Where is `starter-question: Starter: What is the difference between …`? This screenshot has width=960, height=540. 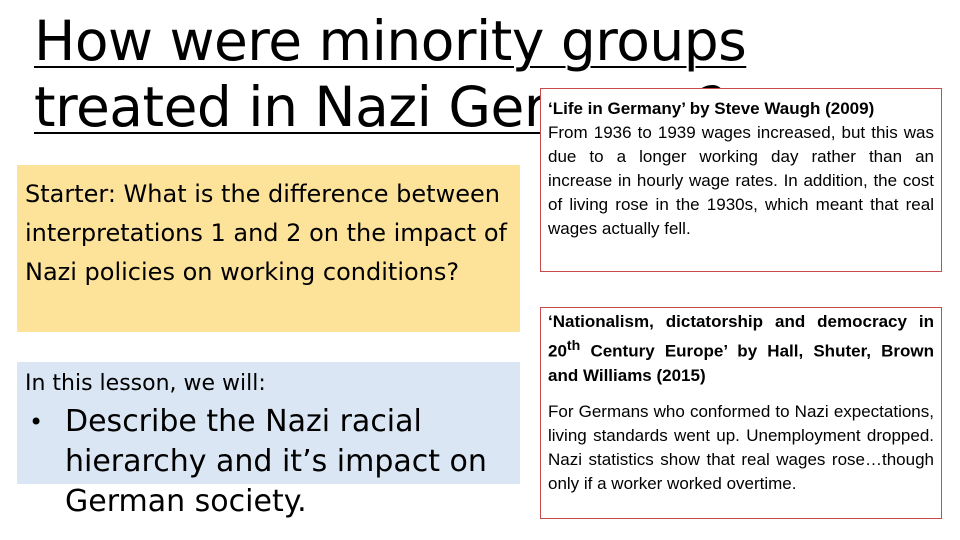 starter-question: Starter: What is the difference between … is located at coordinates (266, 233).